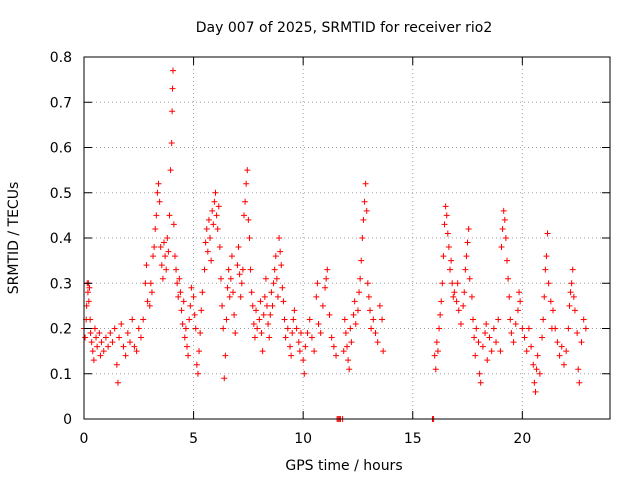  What do you see at coordinates (61, 239) in the screenshot?
I see `y-tick-label: 0.4` at bounding box center [61, 239].